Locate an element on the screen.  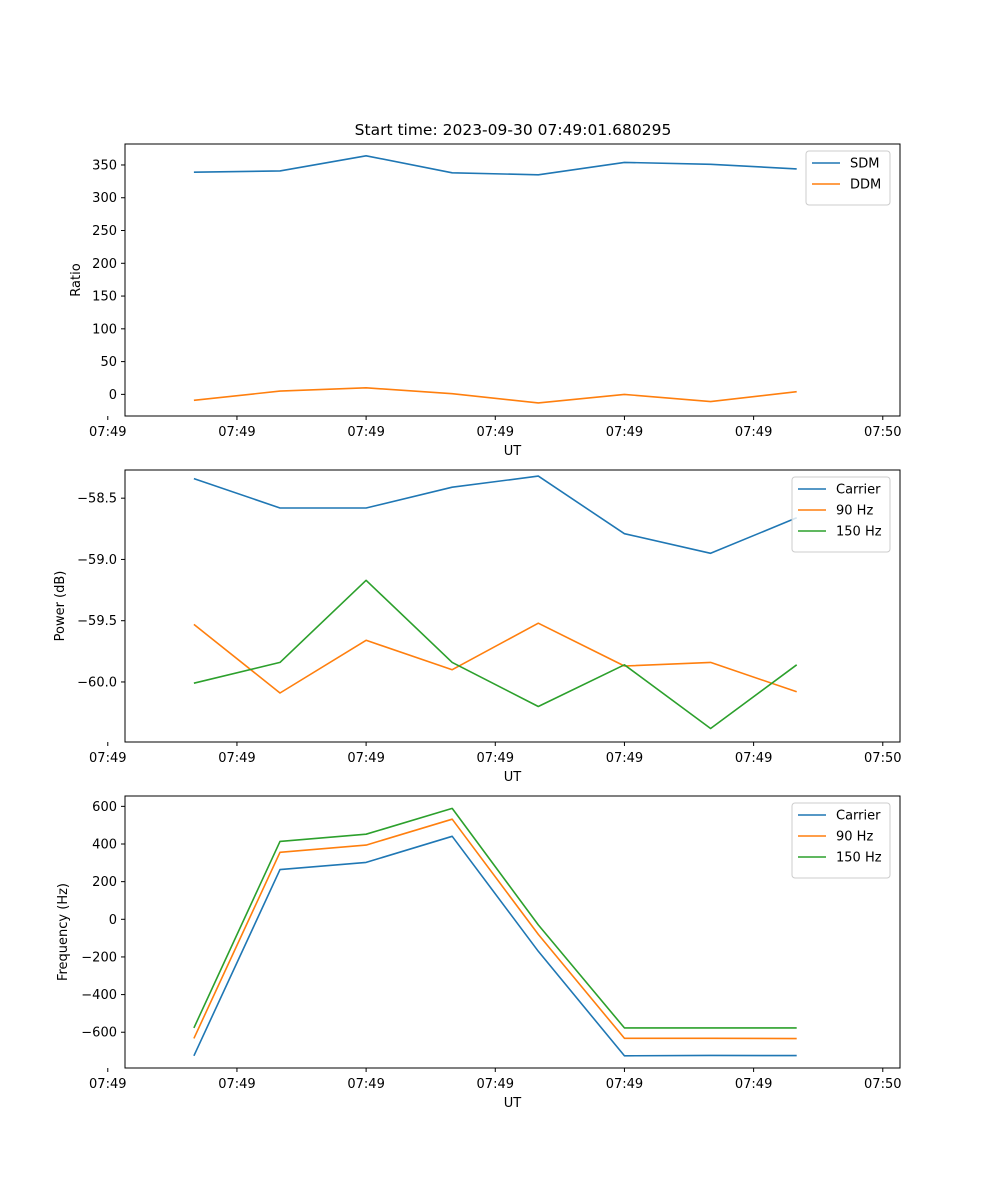
frequency-x-axis-label: UT is located at coordinates (513, 1103).